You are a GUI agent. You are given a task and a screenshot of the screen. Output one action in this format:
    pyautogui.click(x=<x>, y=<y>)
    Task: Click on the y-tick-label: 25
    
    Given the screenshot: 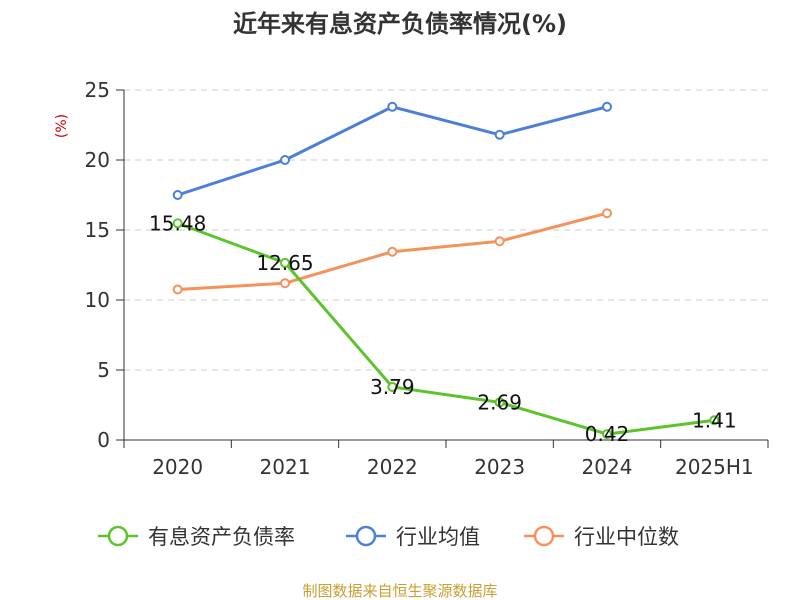 What is the action you would take?
    pyautogui.click(x=97, y=90)
    